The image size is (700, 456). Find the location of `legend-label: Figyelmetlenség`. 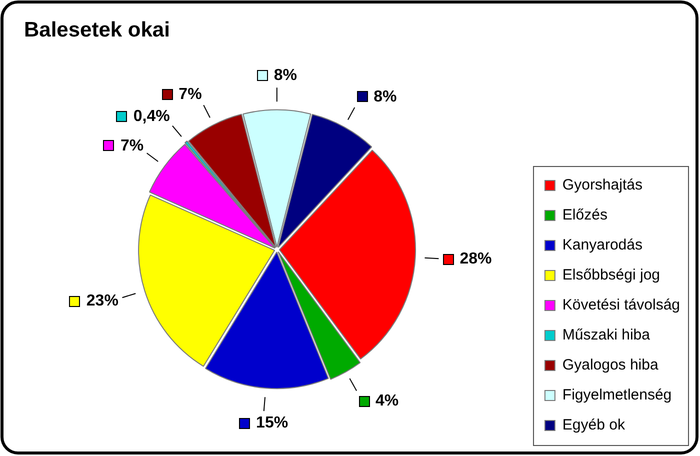

legend-label: Figyelmetlenség is located at coordinates (617, 395).